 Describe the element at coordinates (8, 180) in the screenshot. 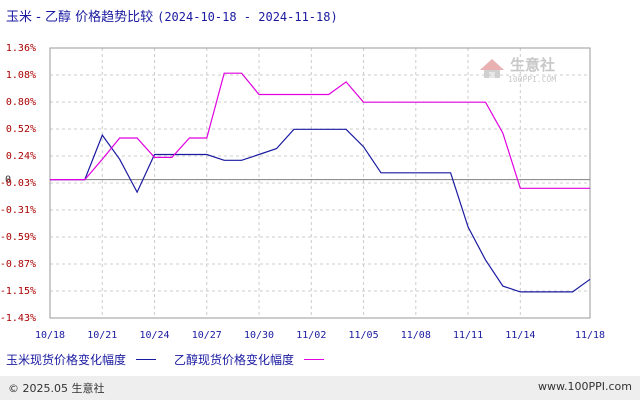

I see `zero-label: 0` at that location.